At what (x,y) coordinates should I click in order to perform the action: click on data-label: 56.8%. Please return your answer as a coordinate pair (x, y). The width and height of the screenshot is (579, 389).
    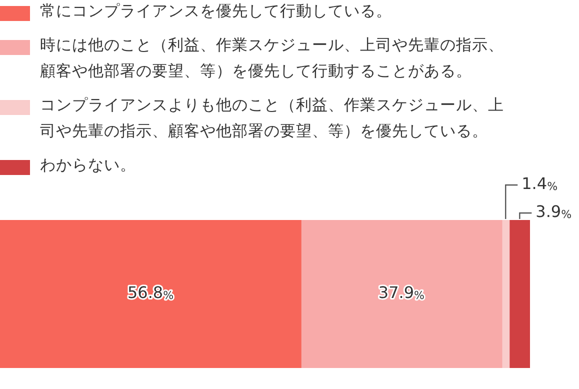
    Looking at the image, I should click on (150, 292).